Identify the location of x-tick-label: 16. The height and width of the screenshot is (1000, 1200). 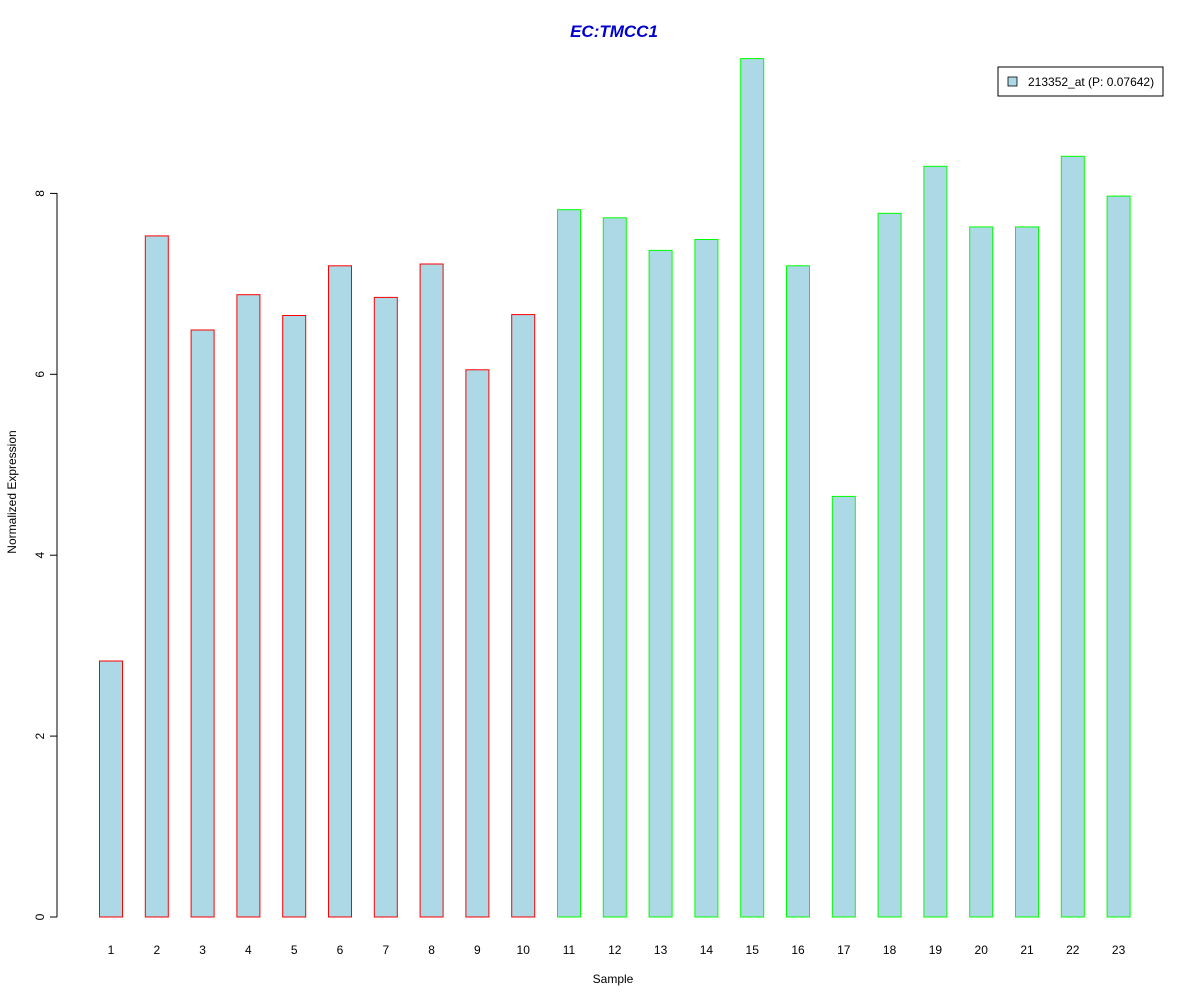
(798, 950).